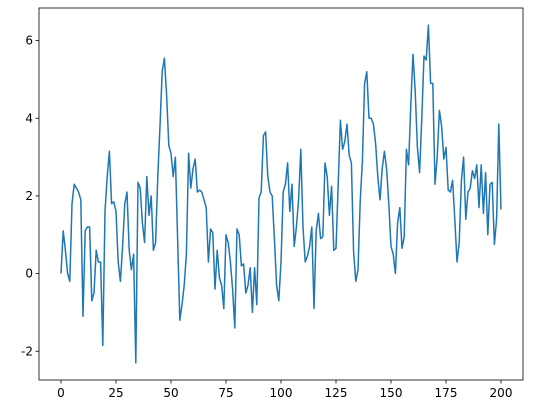 The image size is (546, 417). I want to click on y-tick-label: -2, so click(27, 351).